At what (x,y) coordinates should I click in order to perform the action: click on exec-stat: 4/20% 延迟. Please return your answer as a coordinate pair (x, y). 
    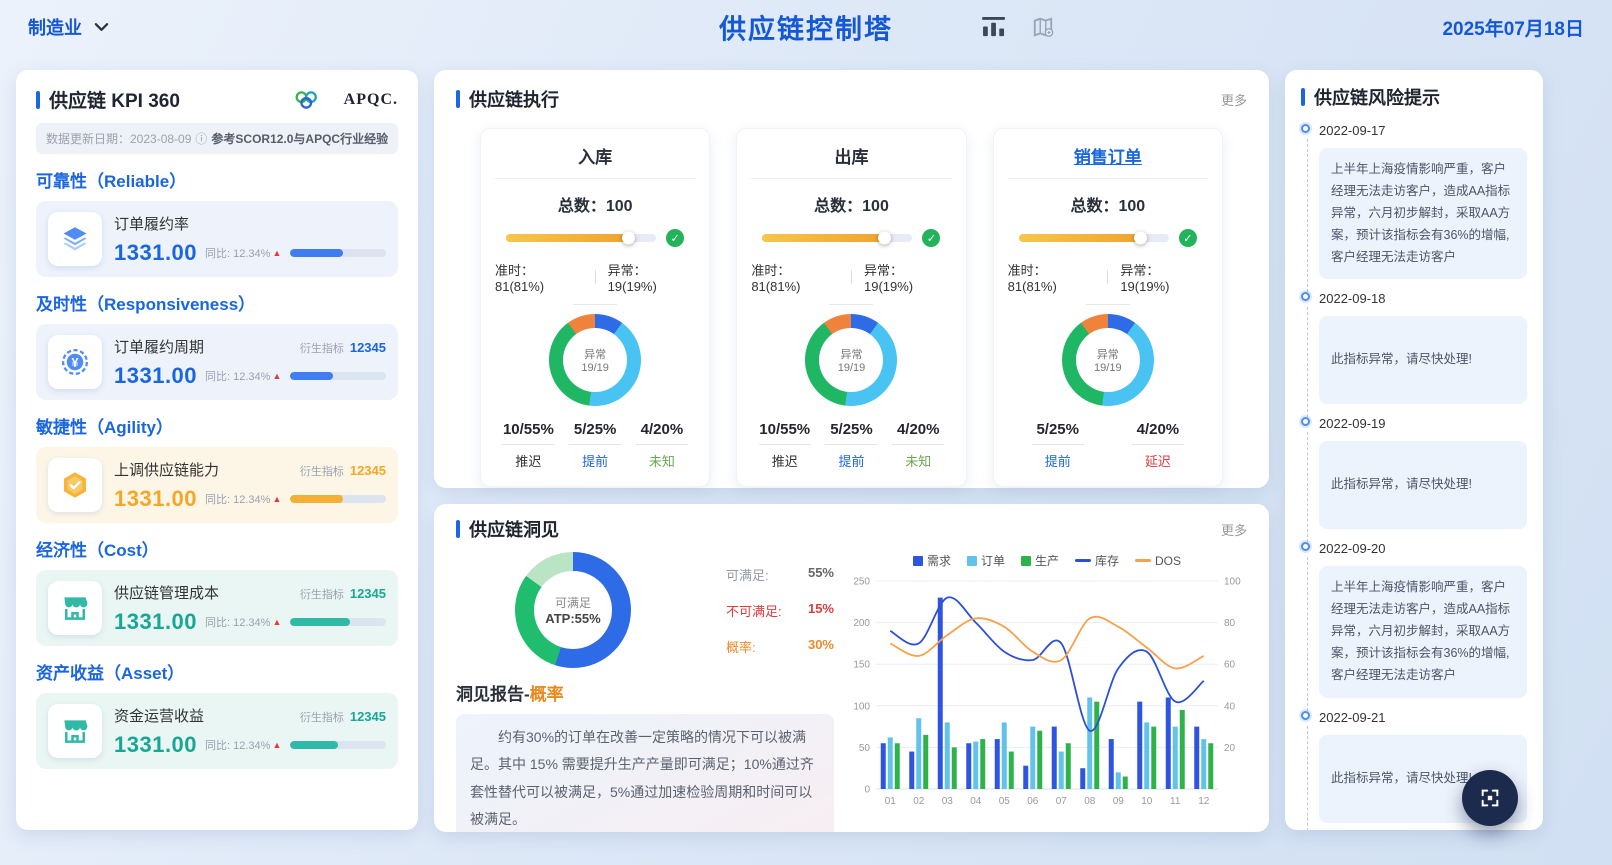
    Looking at the image, I should click on (1157, 445).